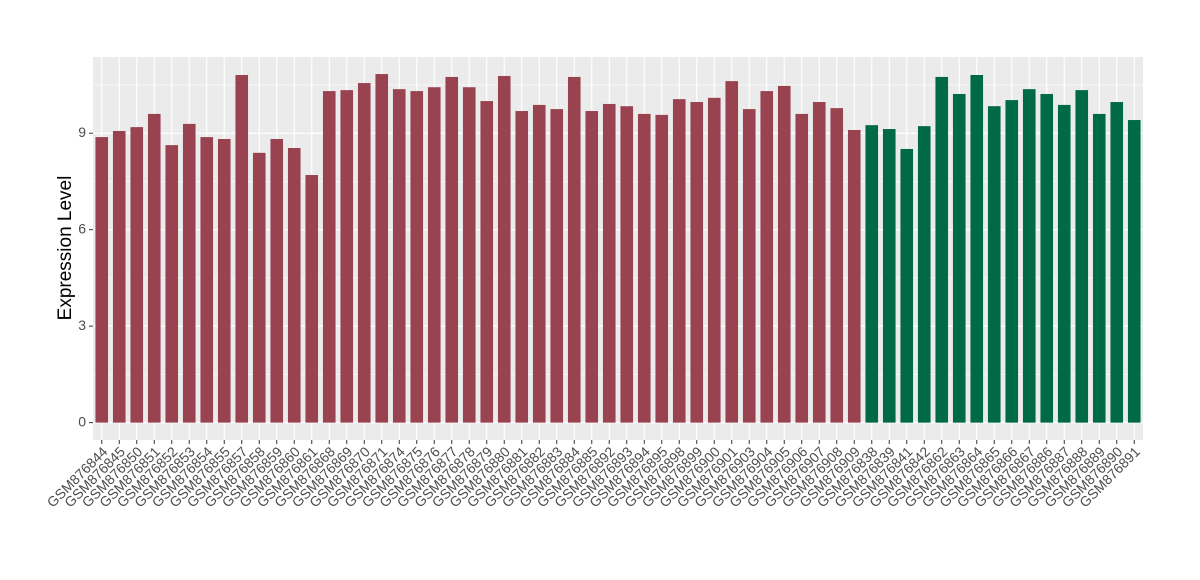 The width and height of the screenshot is (1200, 580). I want to click on y-tick-label: 9, so click(82, 132).